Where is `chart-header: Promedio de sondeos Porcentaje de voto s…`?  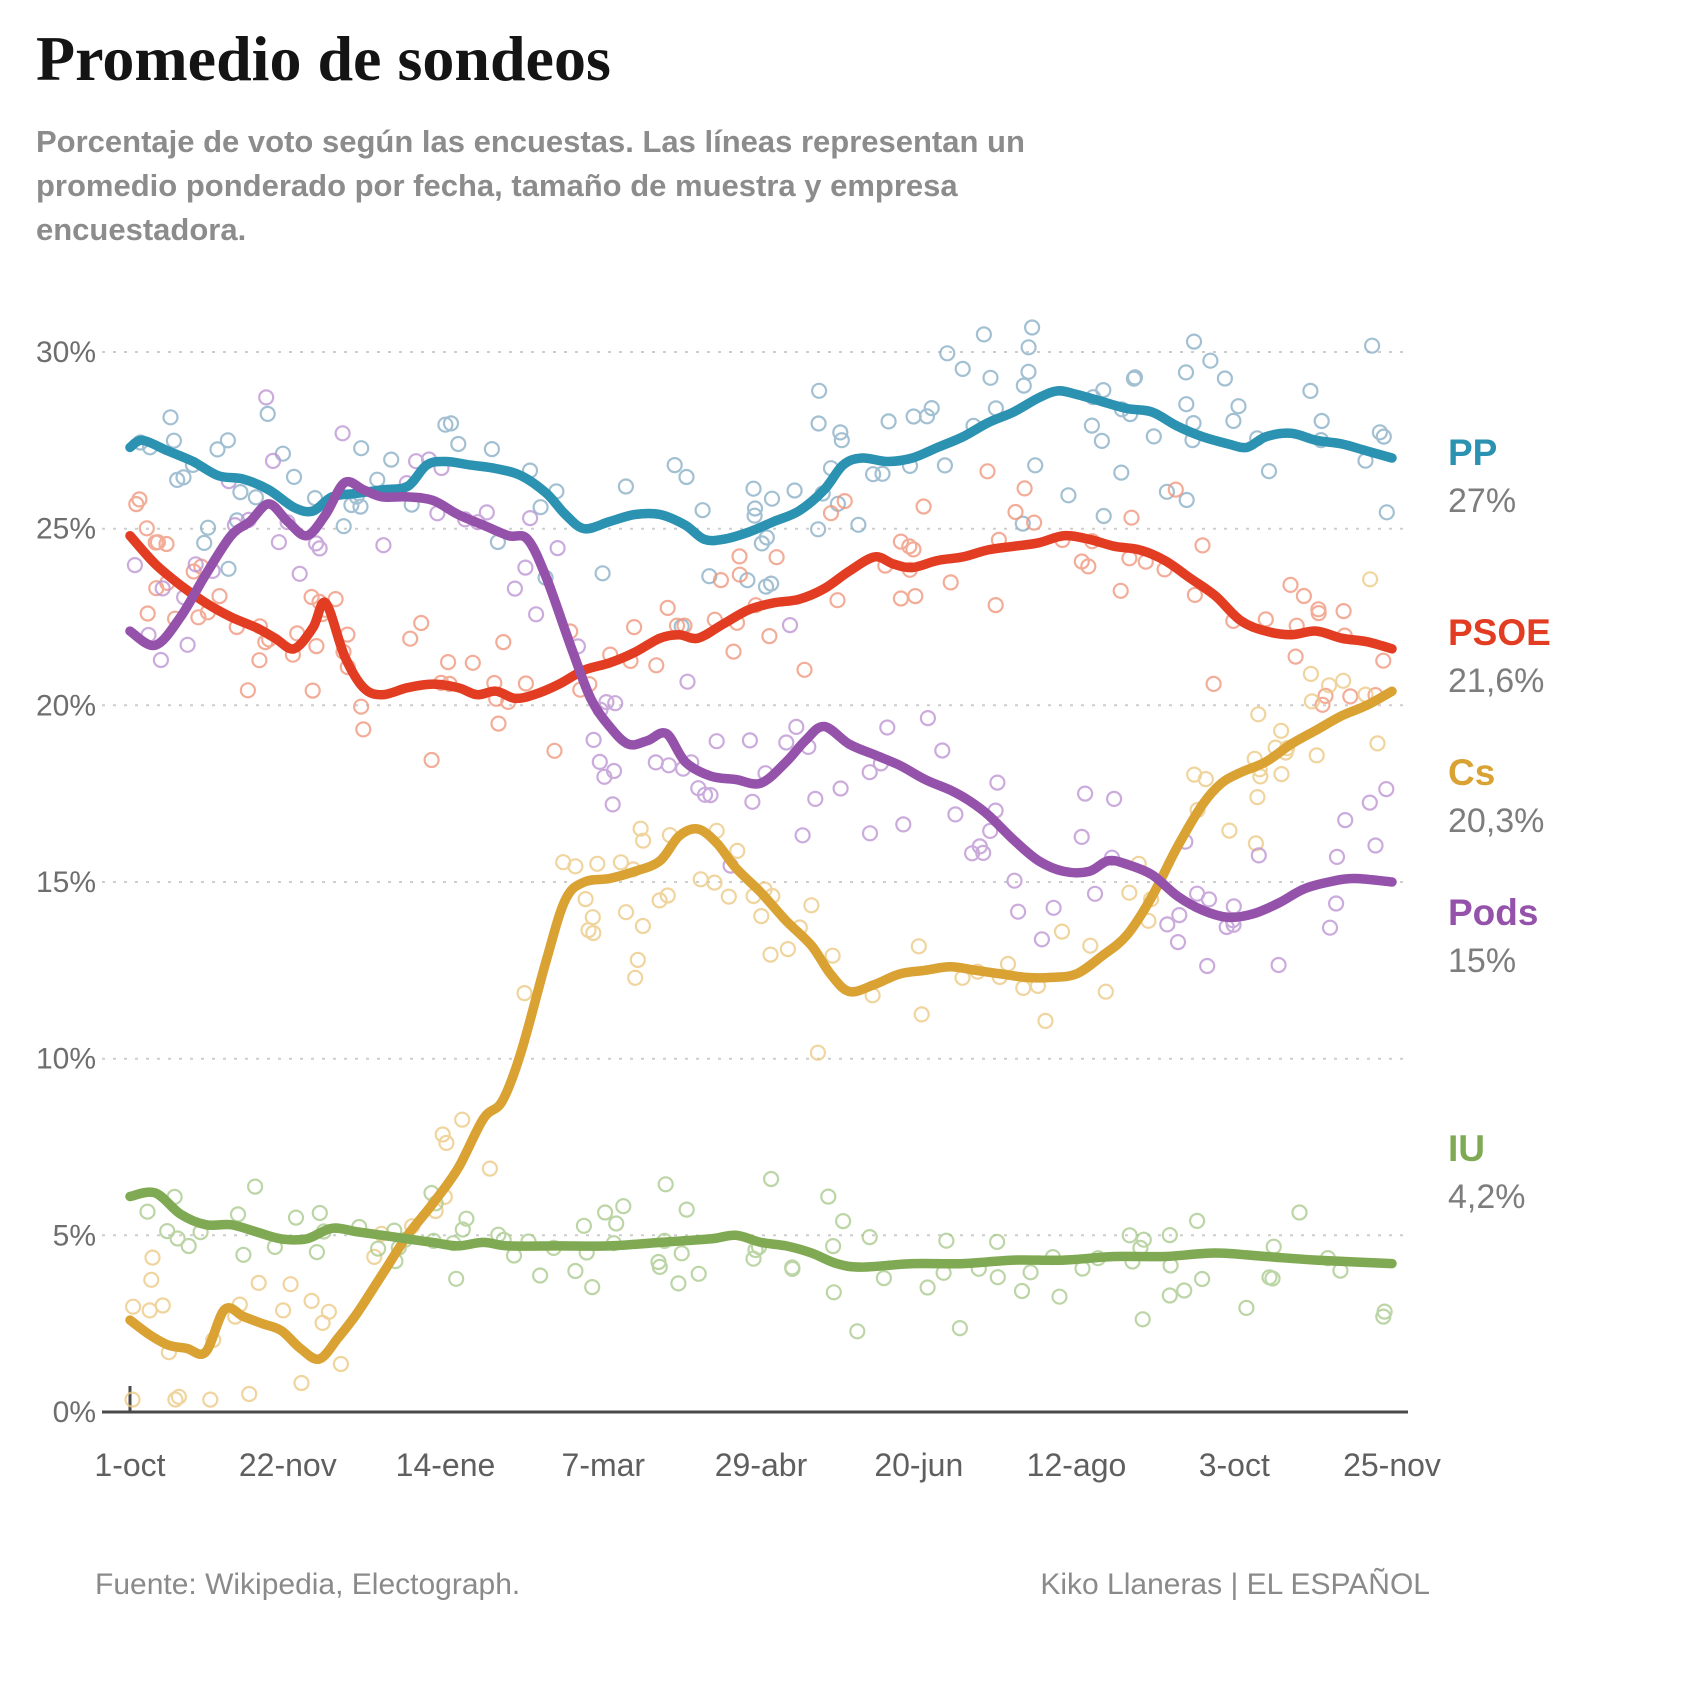 chart-header: Promedio de sondeos Porcentaje de voto s… is located at coordinates (851, 137).